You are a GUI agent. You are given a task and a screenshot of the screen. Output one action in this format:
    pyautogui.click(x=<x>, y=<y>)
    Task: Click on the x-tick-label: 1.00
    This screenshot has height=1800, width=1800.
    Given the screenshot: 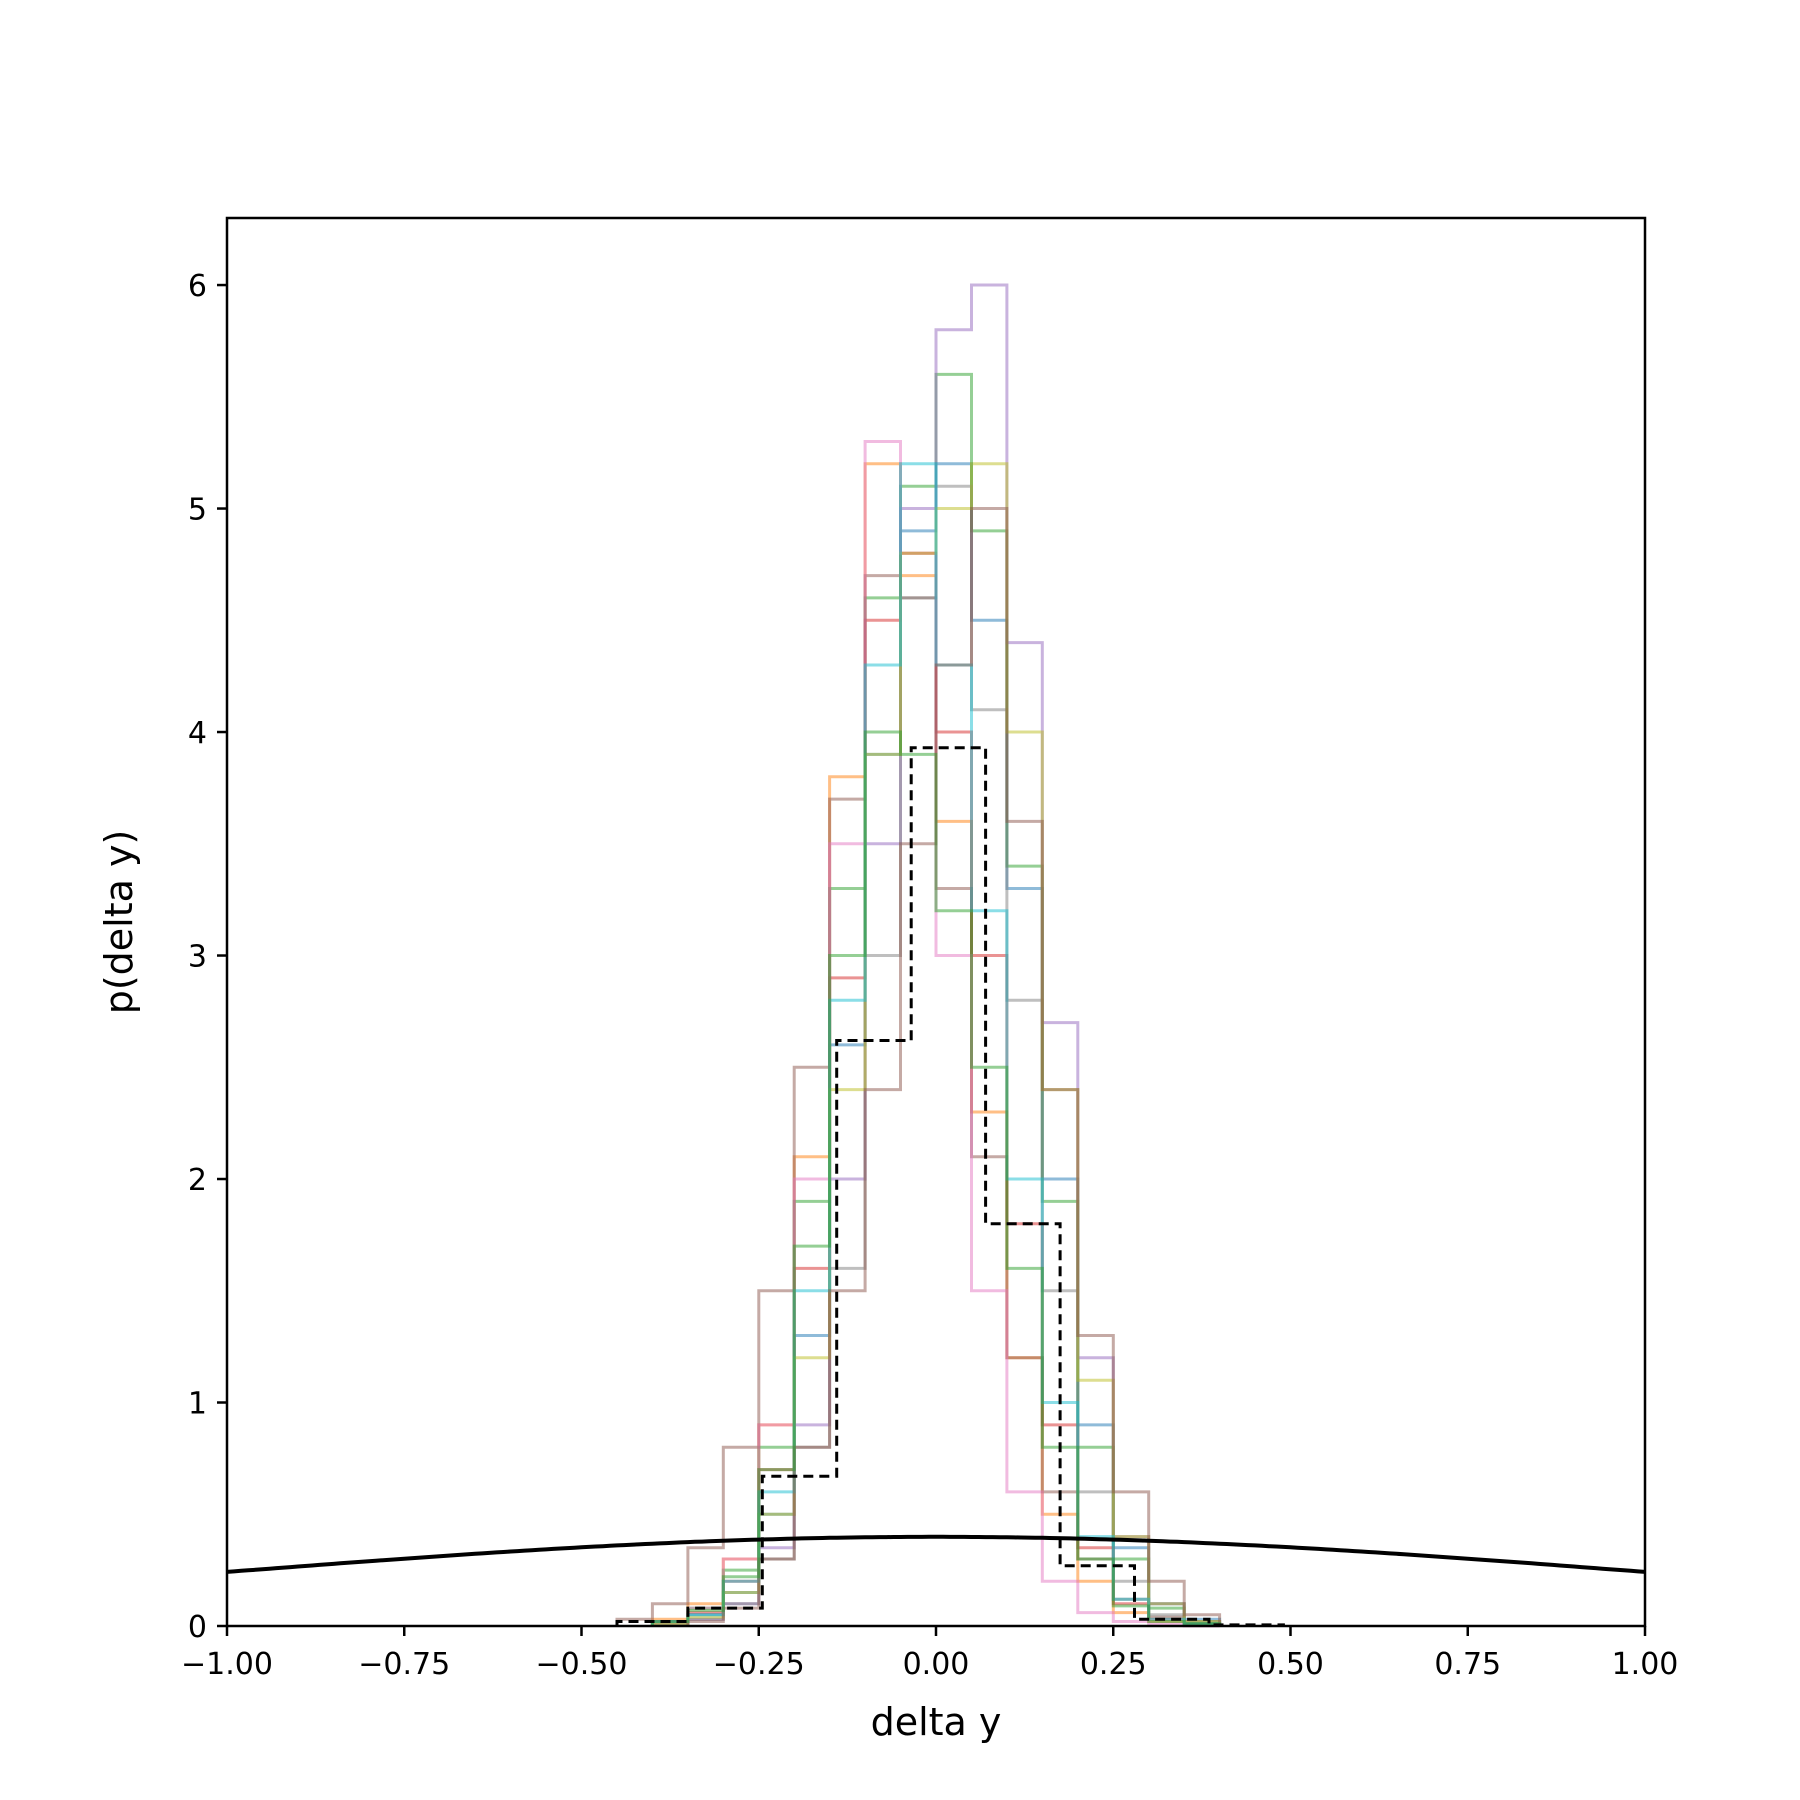 What is the action you would take?
    pyautogui.click(x=1645, y=1664)
    